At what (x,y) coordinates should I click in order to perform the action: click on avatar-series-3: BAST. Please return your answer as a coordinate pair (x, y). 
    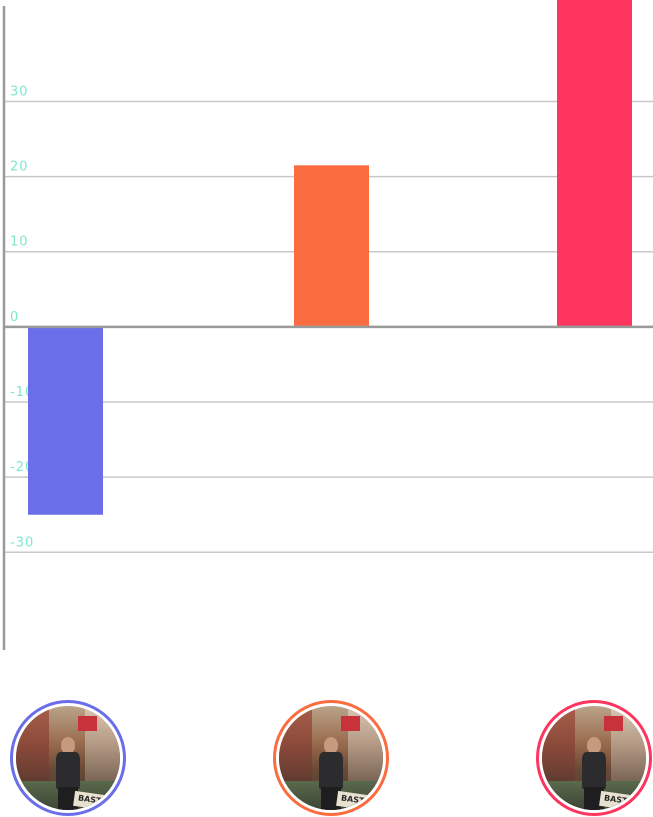
    Looking at the image, I should click on (594, 758).